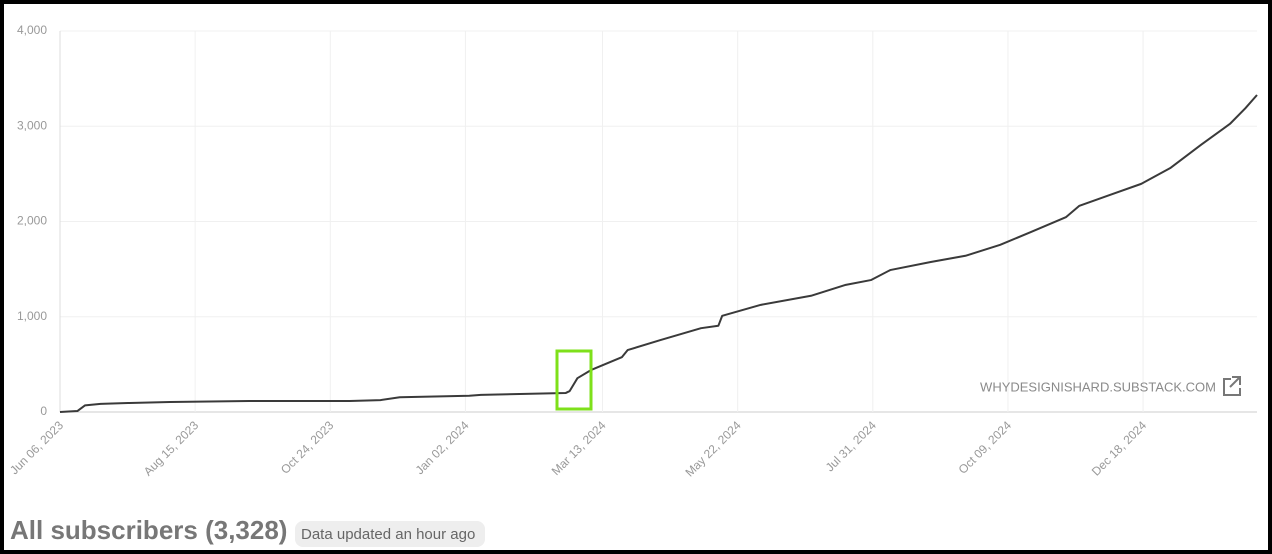 This screenshot has height=554, width=1272. I want to click on external-link-icon, so click(1232, 386).